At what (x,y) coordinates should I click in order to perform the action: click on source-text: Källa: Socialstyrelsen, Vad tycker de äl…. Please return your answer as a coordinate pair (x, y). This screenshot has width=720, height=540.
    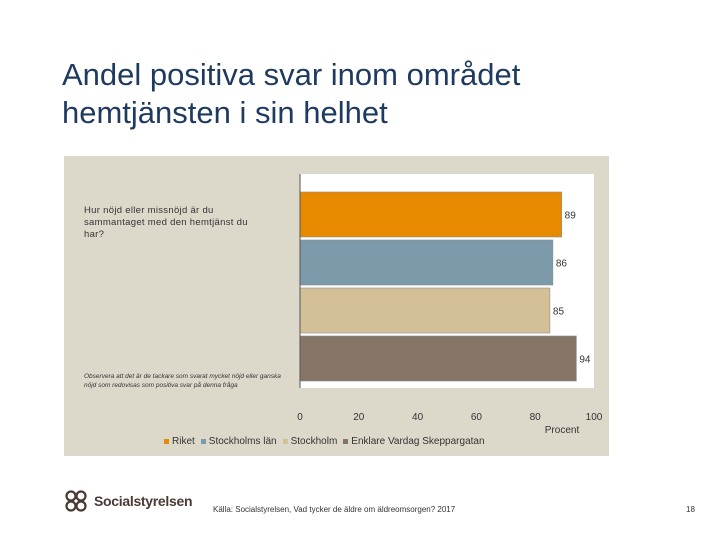
    Looking at the image, I should click on (334, 509).